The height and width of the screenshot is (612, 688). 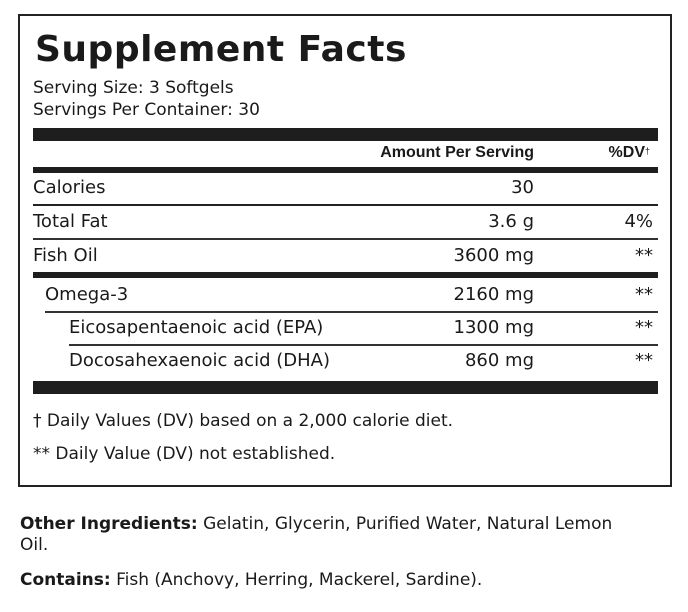 What do you see at coordinates (629, 152) in the screenshot?
I see `dv-header: %DV†` at bounding box center [629, 152].